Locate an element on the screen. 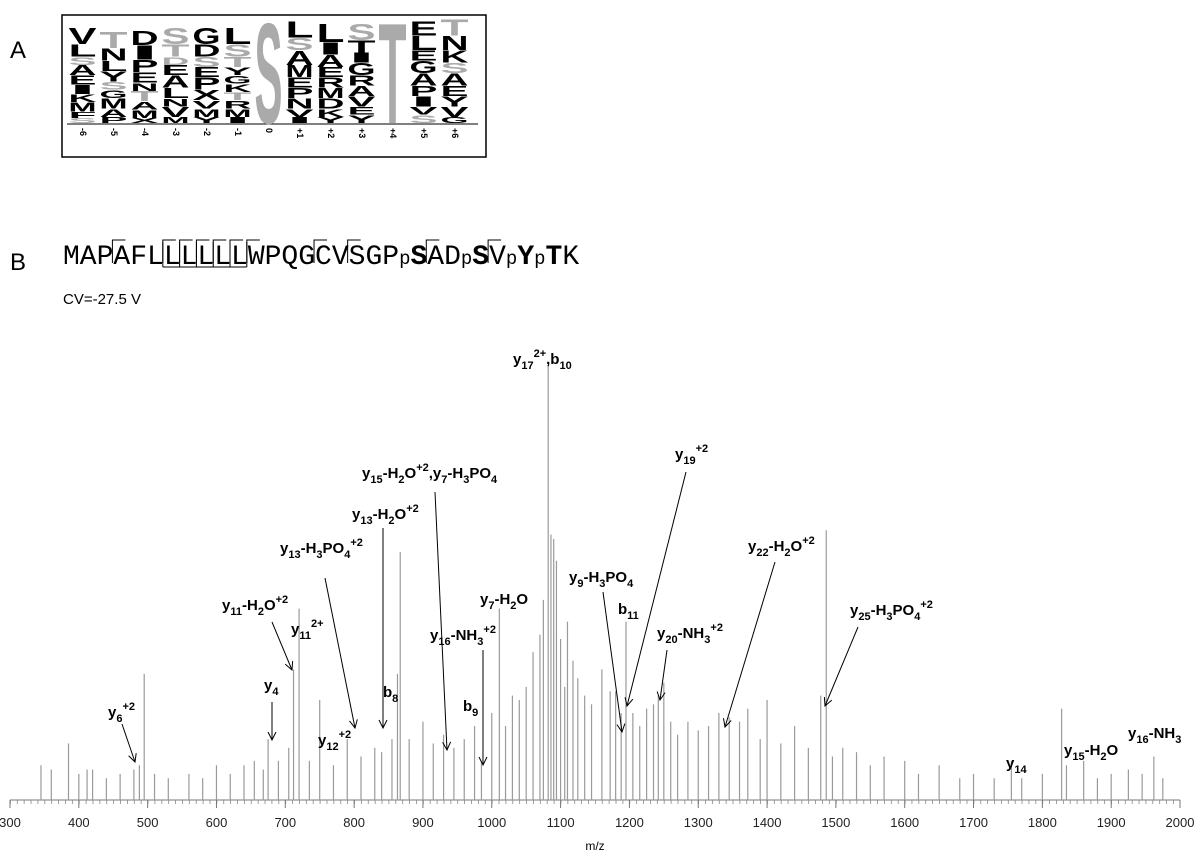 The width and height of the screenshot is (1200, 857). annotation-part: 4 is located at coordinates (917, 617).